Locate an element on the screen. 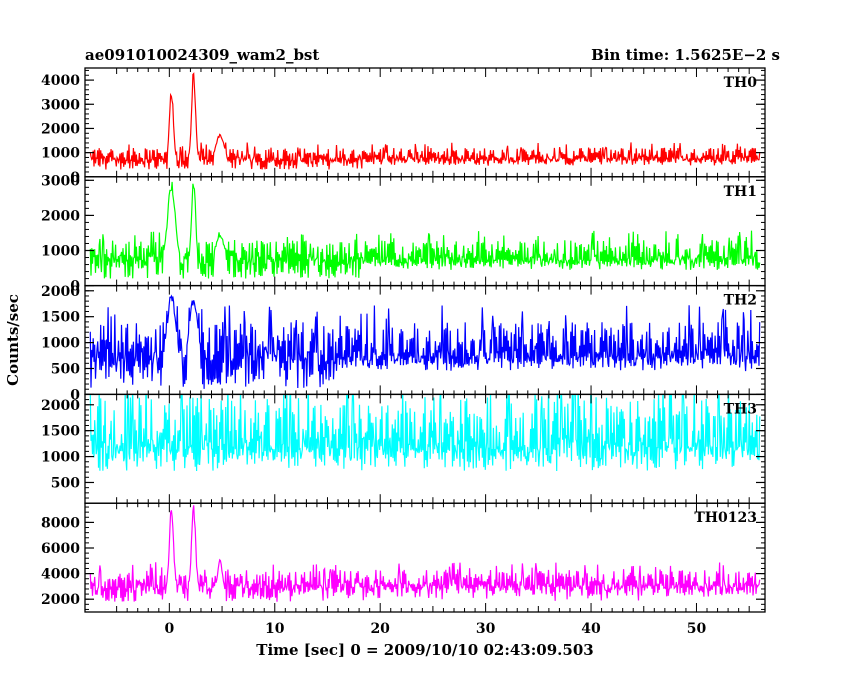 The width and height of the screenshot is (850, 680). x-tick-label: 20 is located at coordinates (380, 629).